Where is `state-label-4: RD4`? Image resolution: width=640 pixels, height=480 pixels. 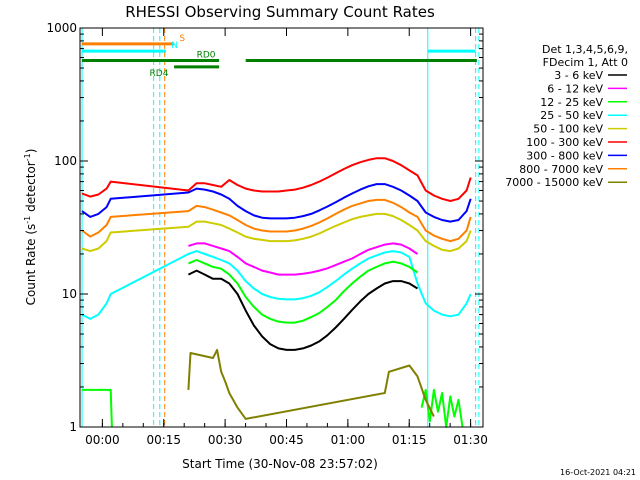 state-label-4: RD4 is located at coordinates (159, 74).